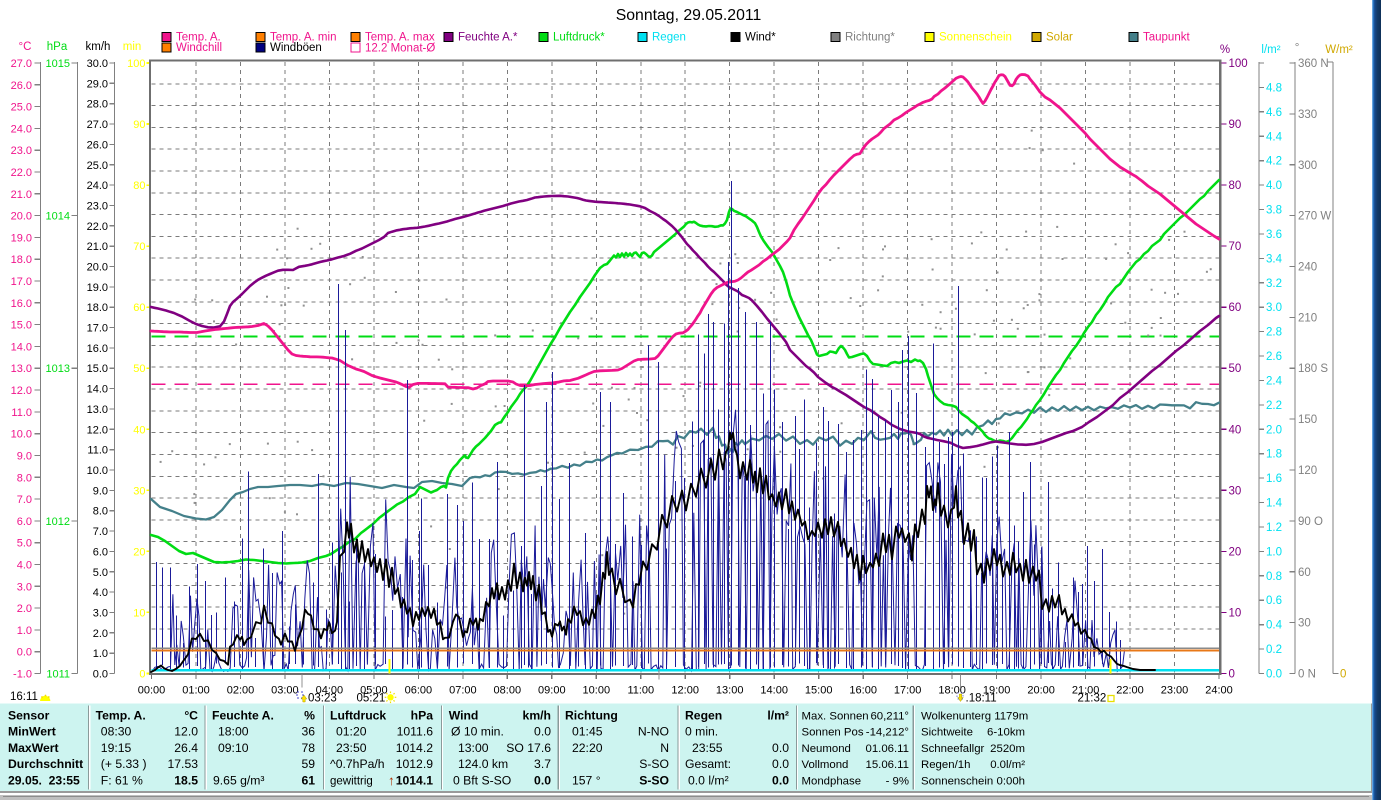 This screenshot has height=800, width=1381. I want to click on svg-text: Sonntag, 29.05.2011, so click(689, 15).